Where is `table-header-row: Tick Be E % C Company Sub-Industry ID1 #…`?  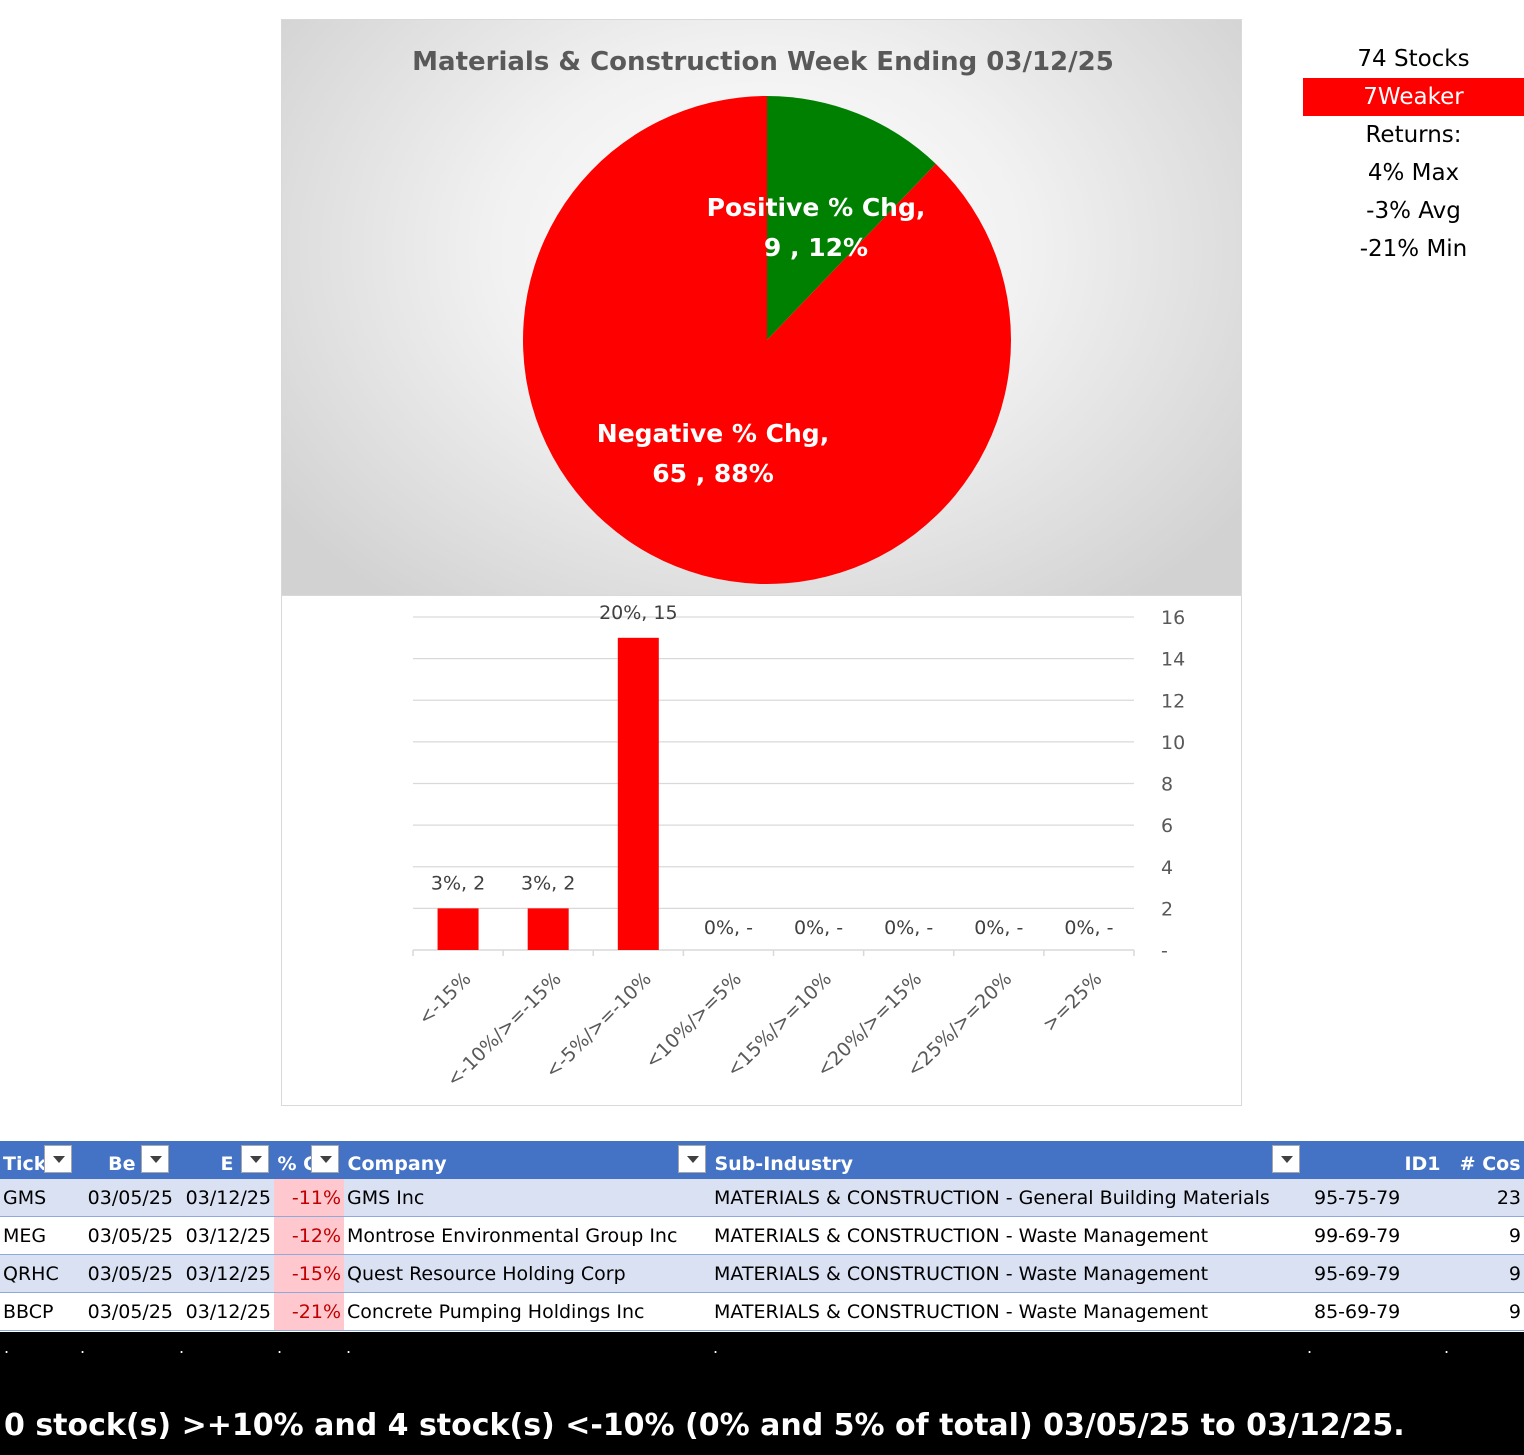
table-header-row: Tick Be E % C Company Sub-Industry ID1 #… is located at coordinates (762, 1160).